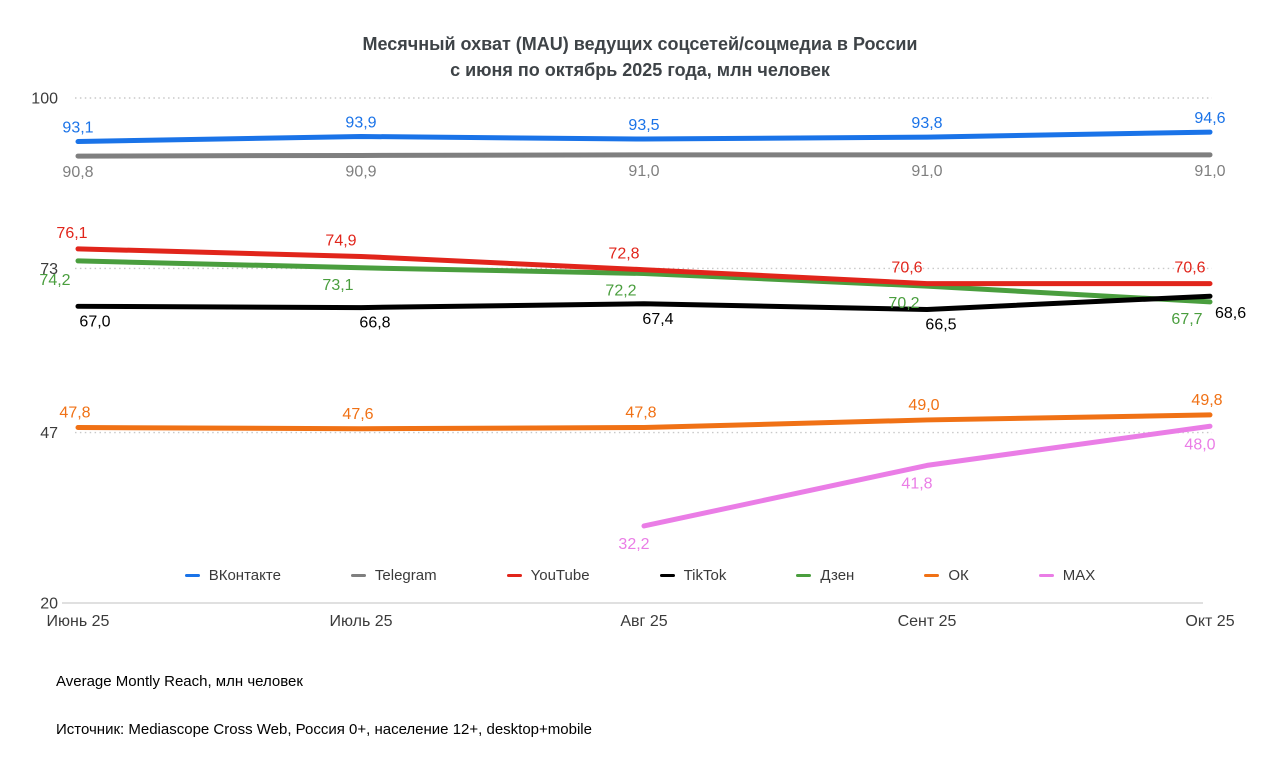 The width and height of the screenshot is (1280, 775). Describe the element at coordinates (54, 280) in the screenshot. I see `data-label-dzen-0: 74,2` at that location.